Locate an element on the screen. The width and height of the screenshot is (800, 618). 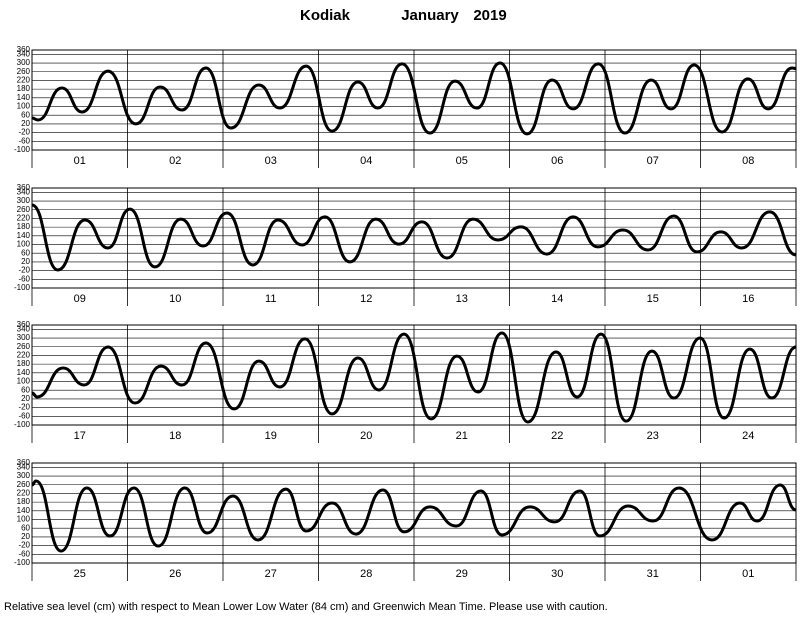
day-label: 19 is located at coordinates (271, 436).